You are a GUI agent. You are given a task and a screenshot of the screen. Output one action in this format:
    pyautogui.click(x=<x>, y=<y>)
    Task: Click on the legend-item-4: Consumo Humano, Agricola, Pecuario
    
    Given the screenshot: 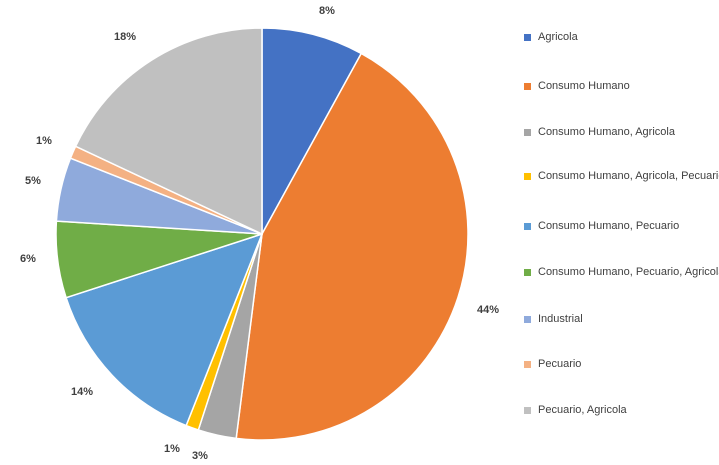 What is the action you would take?
    pyautogui.click(x=621, y=176)
    